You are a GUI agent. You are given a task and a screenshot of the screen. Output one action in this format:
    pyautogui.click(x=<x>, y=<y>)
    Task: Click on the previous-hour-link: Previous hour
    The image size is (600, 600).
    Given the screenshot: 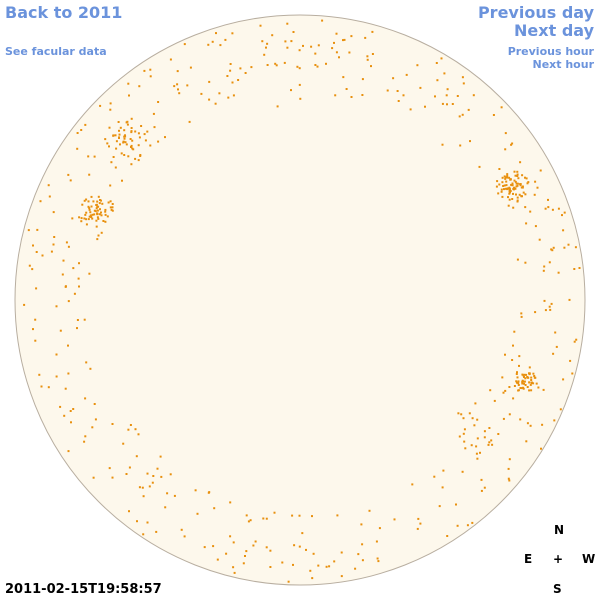 What is the action you would take?
    pyautogui.click(x=550, y=51)
    